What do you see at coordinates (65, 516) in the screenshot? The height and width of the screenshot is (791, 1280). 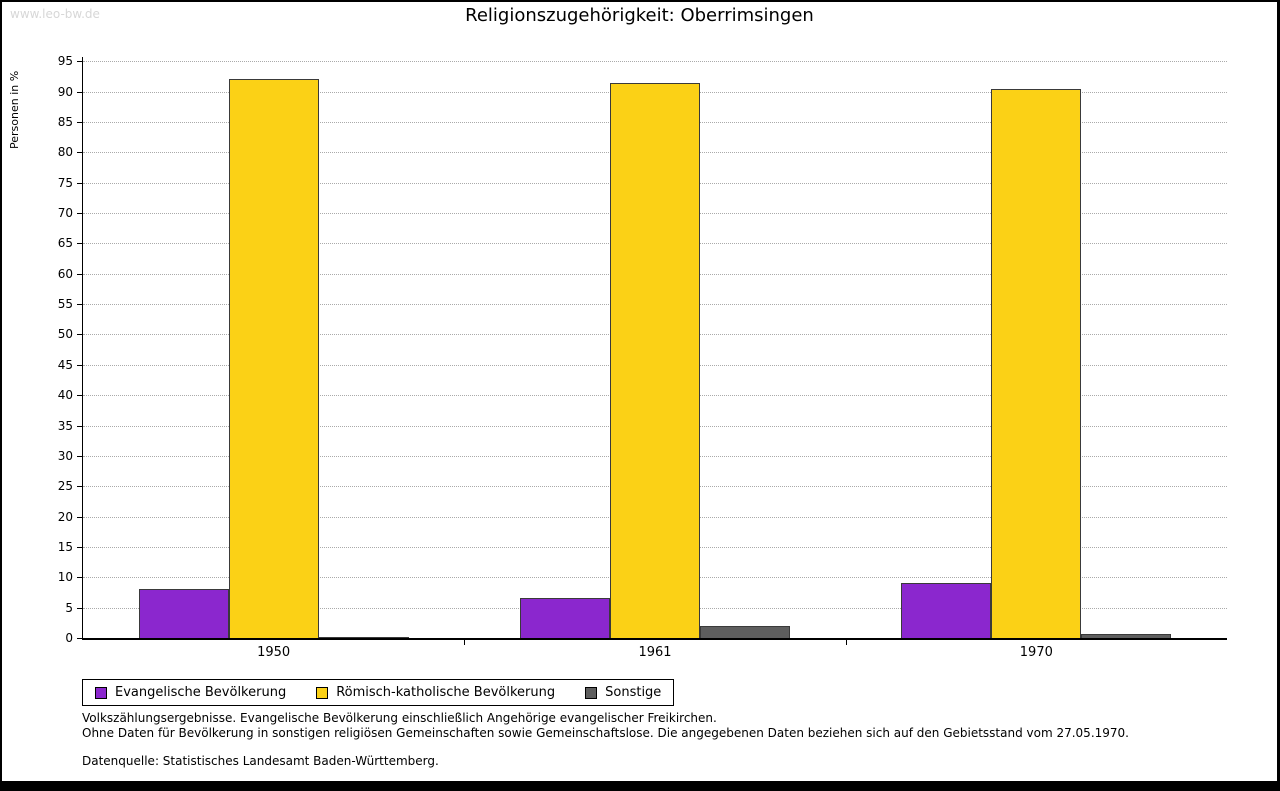 I see `y-tick-label: 20` at bounding box center [65, 516].